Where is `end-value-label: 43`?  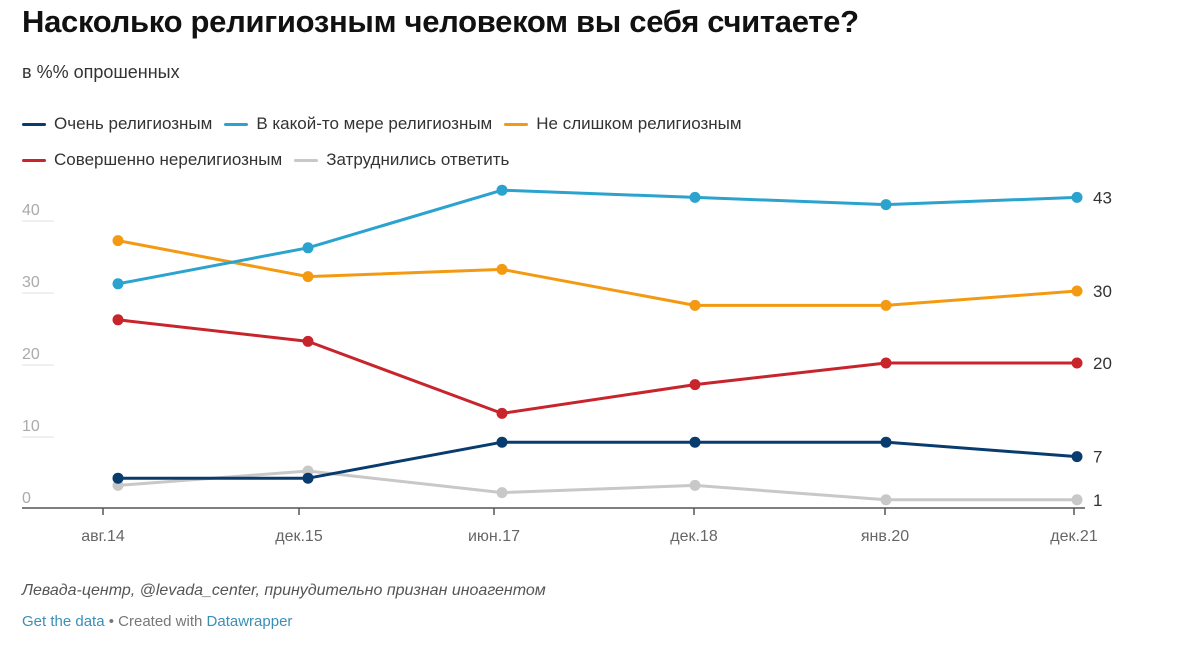 end-value-label: 43 is located at coordinates (1102, 197).